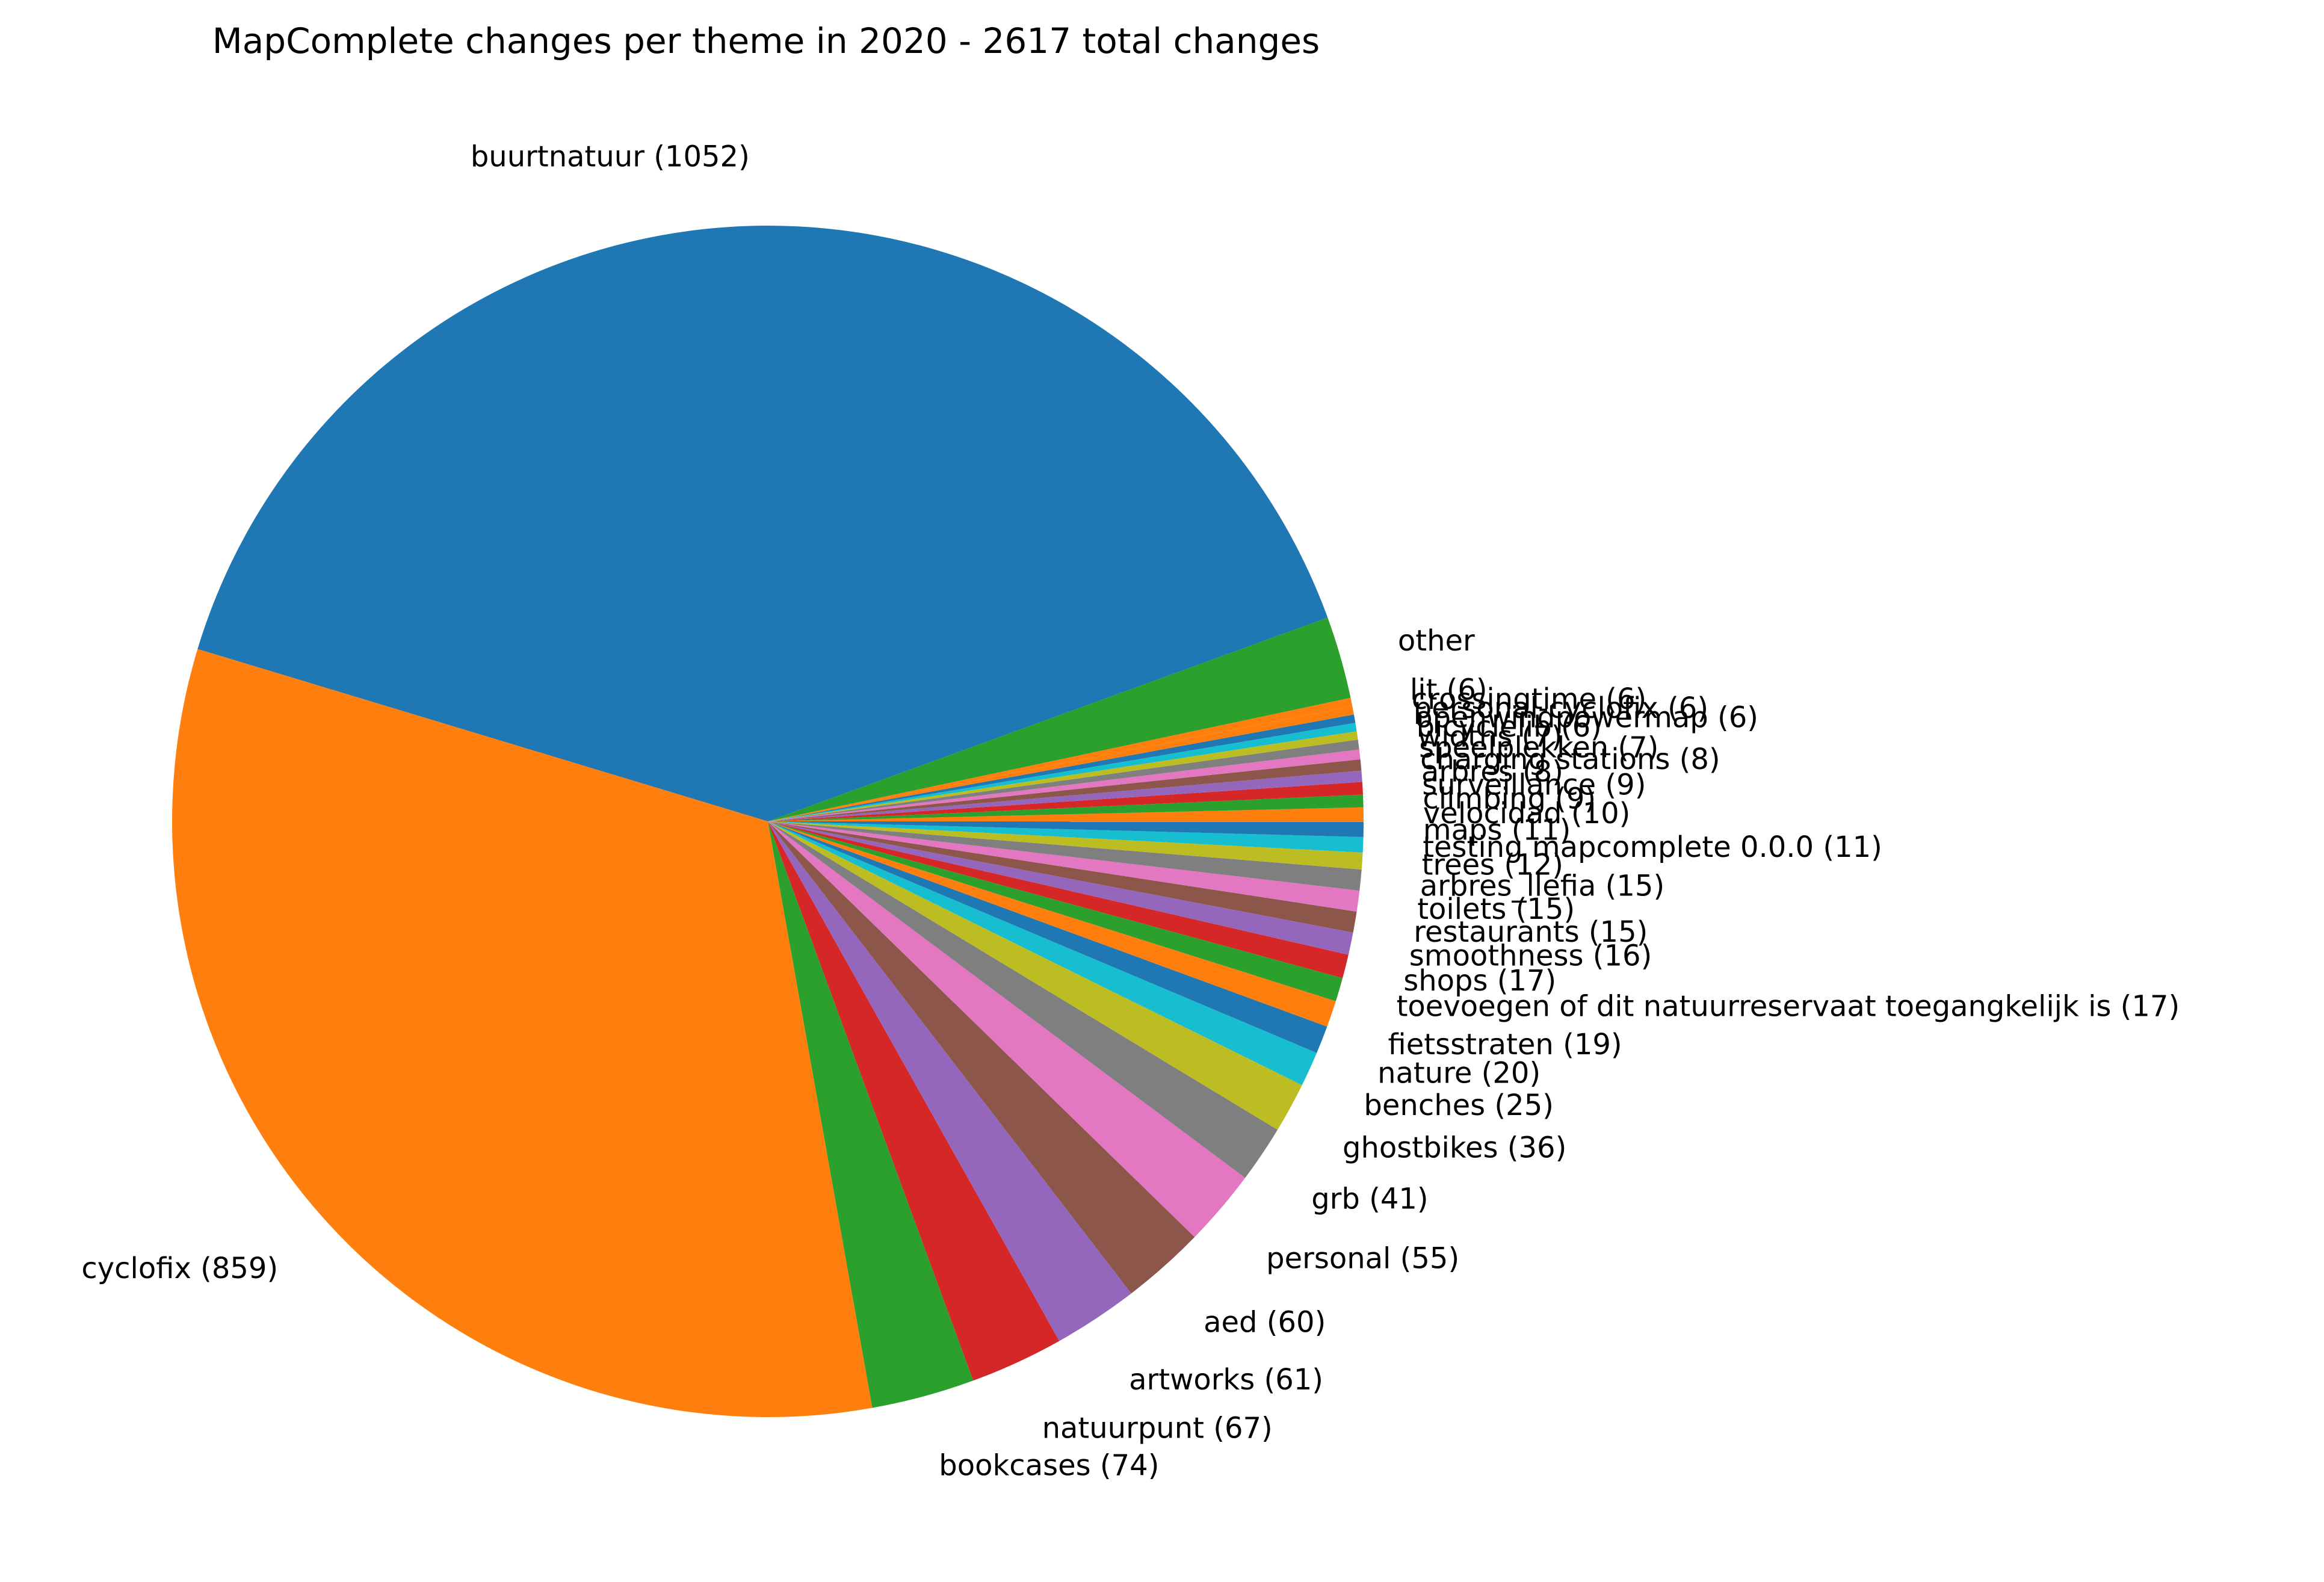 The height and width of the screenshot is (1582, 2324). I want to click on pie-slice-lit, so click(1060, 759).